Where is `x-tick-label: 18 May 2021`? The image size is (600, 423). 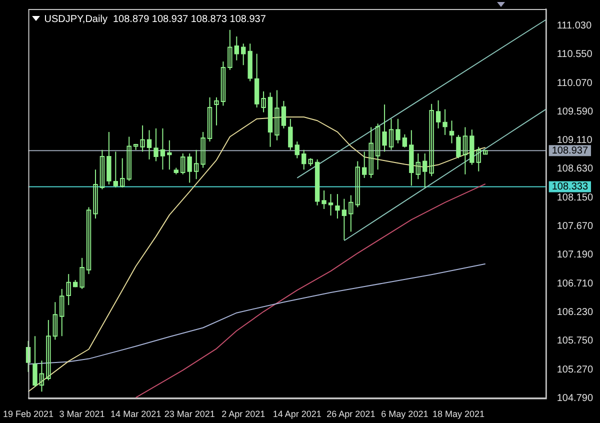 x-tick-label: 18 May 2021 is located at coordinates (458, 414).